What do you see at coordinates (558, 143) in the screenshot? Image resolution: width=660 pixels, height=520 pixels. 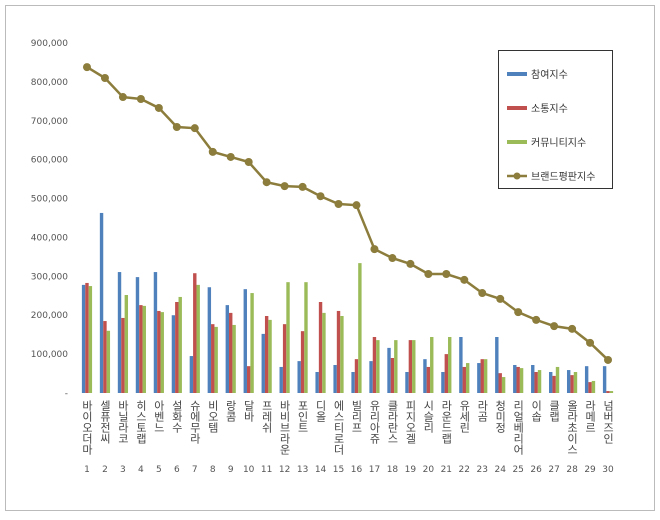 I see `legend-label: 커뮤니티지수` at bounding box center [558, 143].